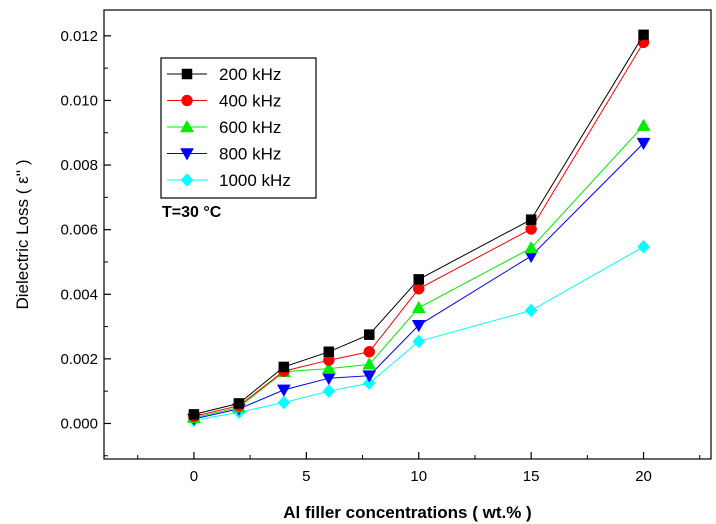  Describe the element at coordinates (79, 165) in the screenshot. I see `y-tick-label: 0.008` at that location.